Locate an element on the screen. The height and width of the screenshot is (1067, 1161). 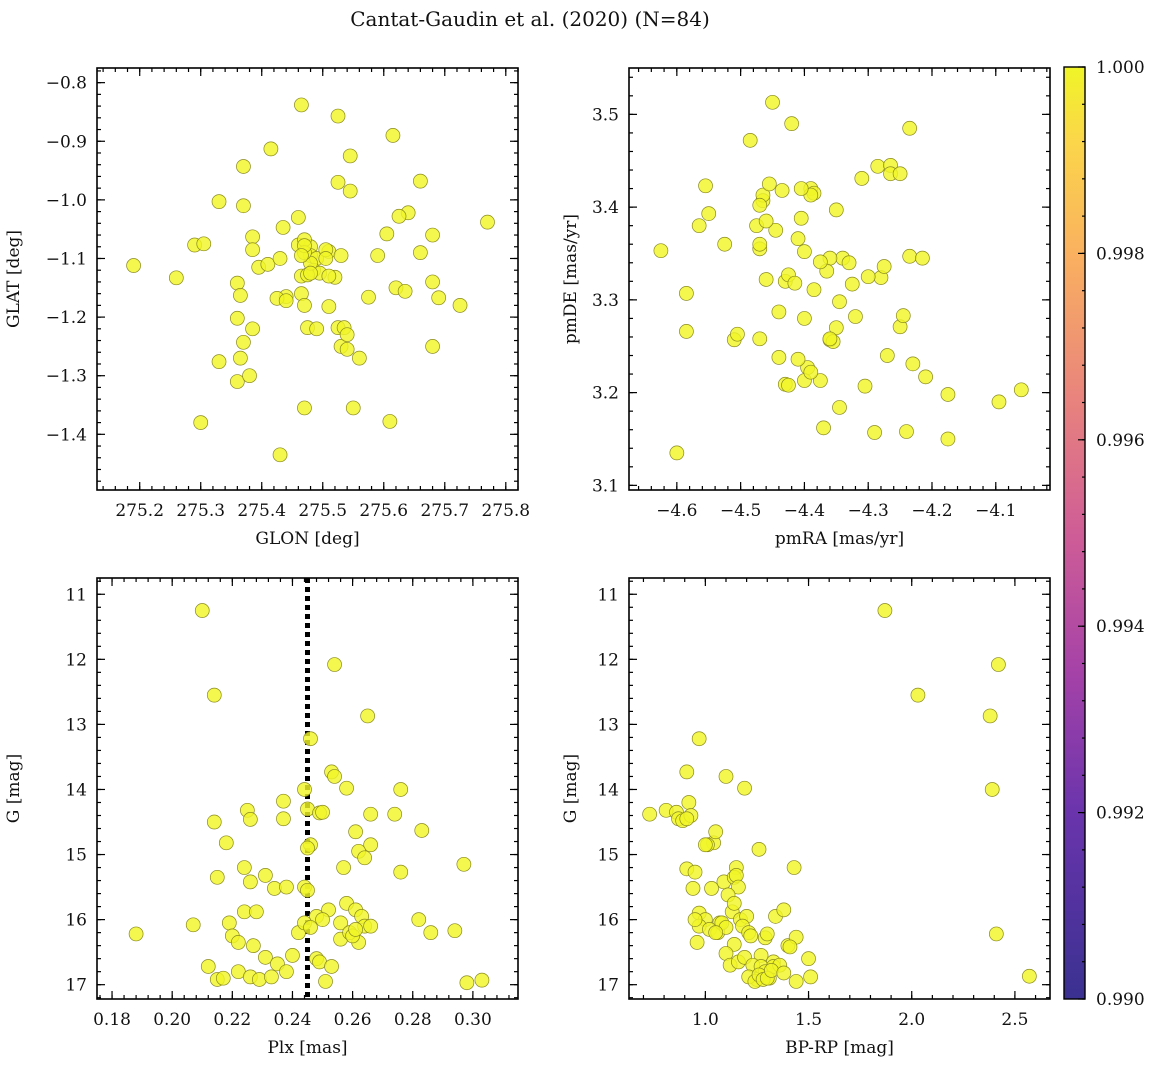
x-tick-label: 0.20 is located at coordinates (172, 1020).